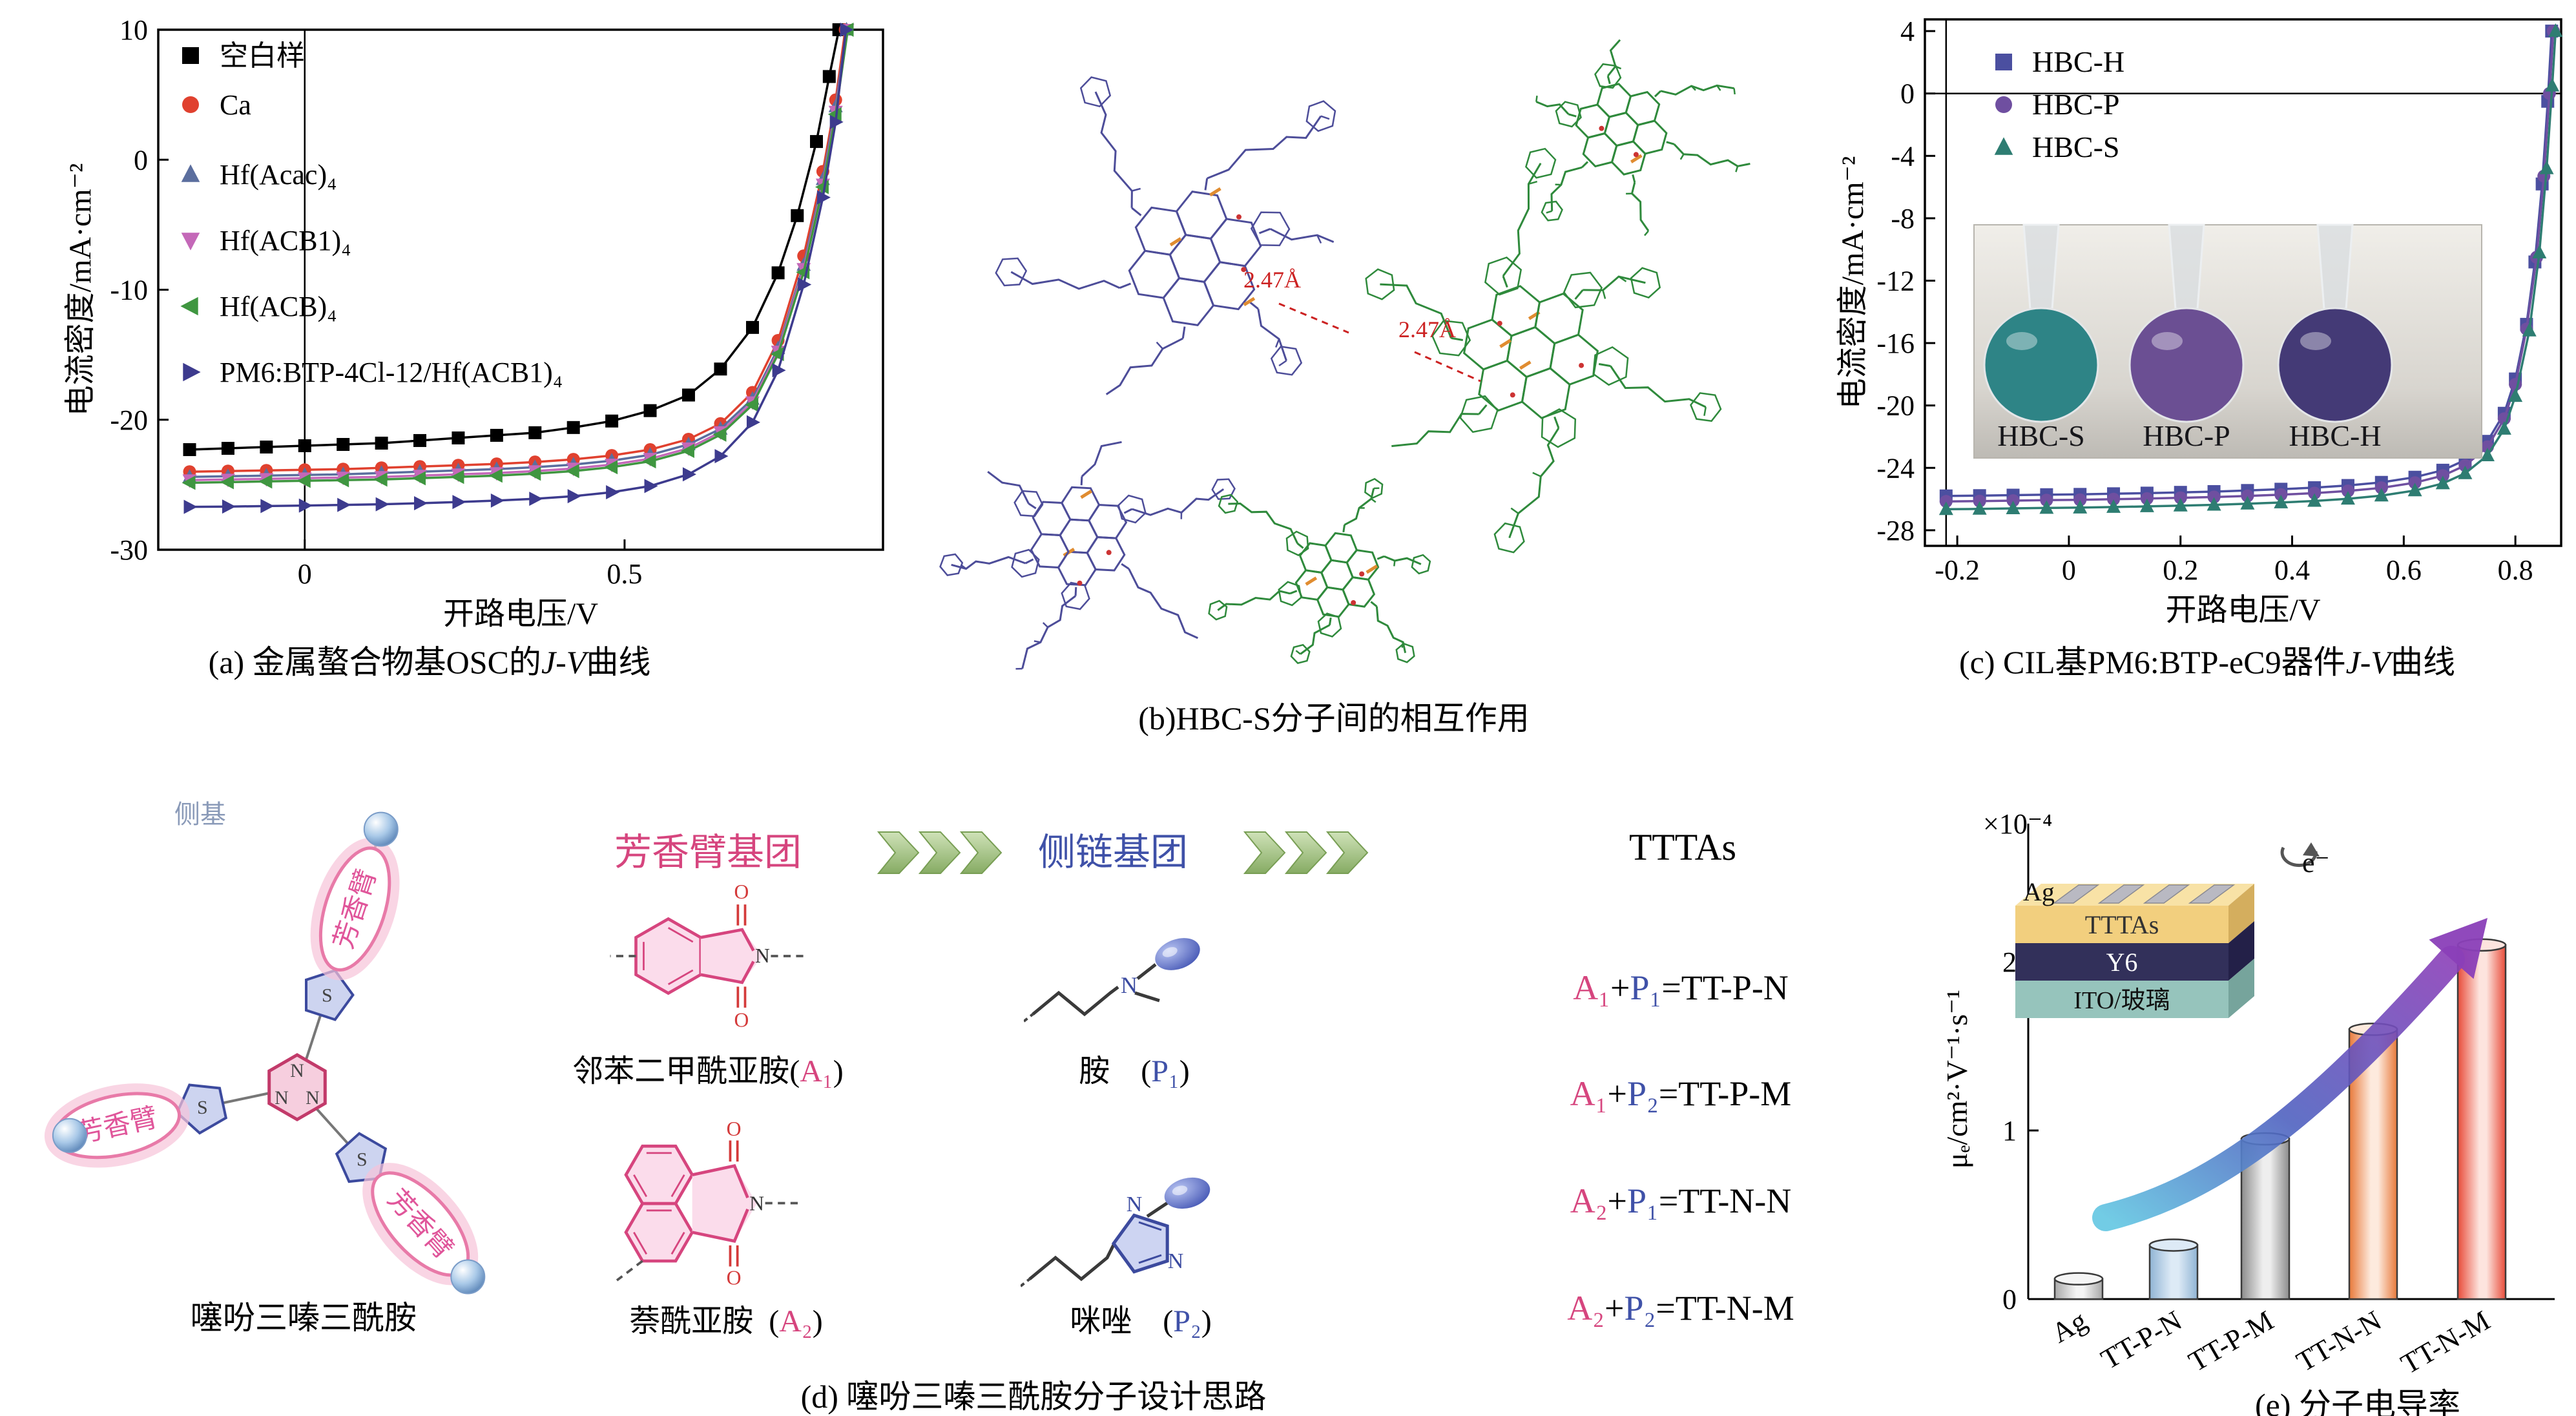 The image size is (2576, 1416). Describe the element at coordinates (304, 1318) in the screenshot. I see `label-molecule-name: 噻吩三嗪三酰胺` at that location.